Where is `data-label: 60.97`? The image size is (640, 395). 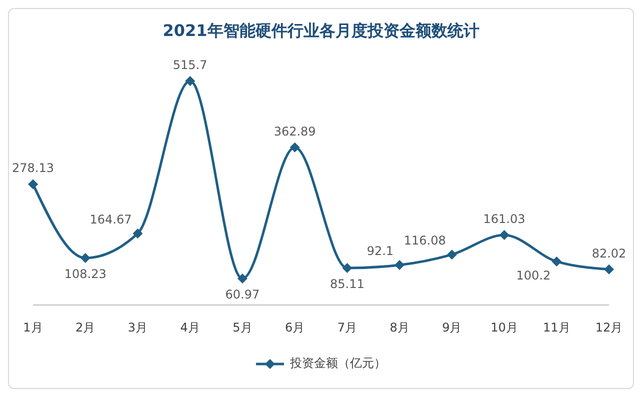 data-label: 60.97 is located at coordinates (242, 295).